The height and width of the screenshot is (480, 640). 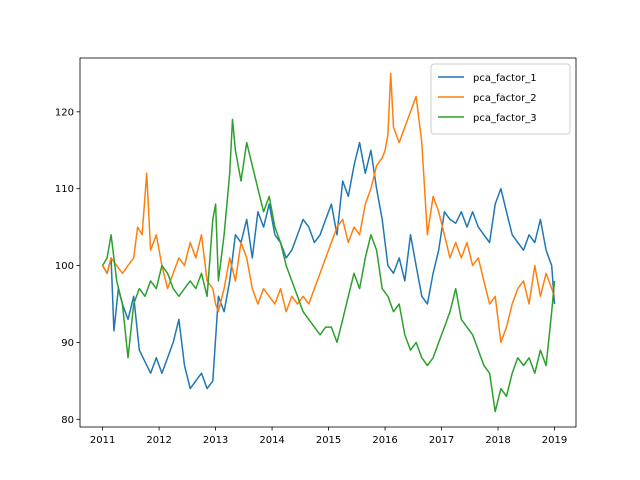 I want to click on x-tick-label: 2015, so click(x=328, y=440).